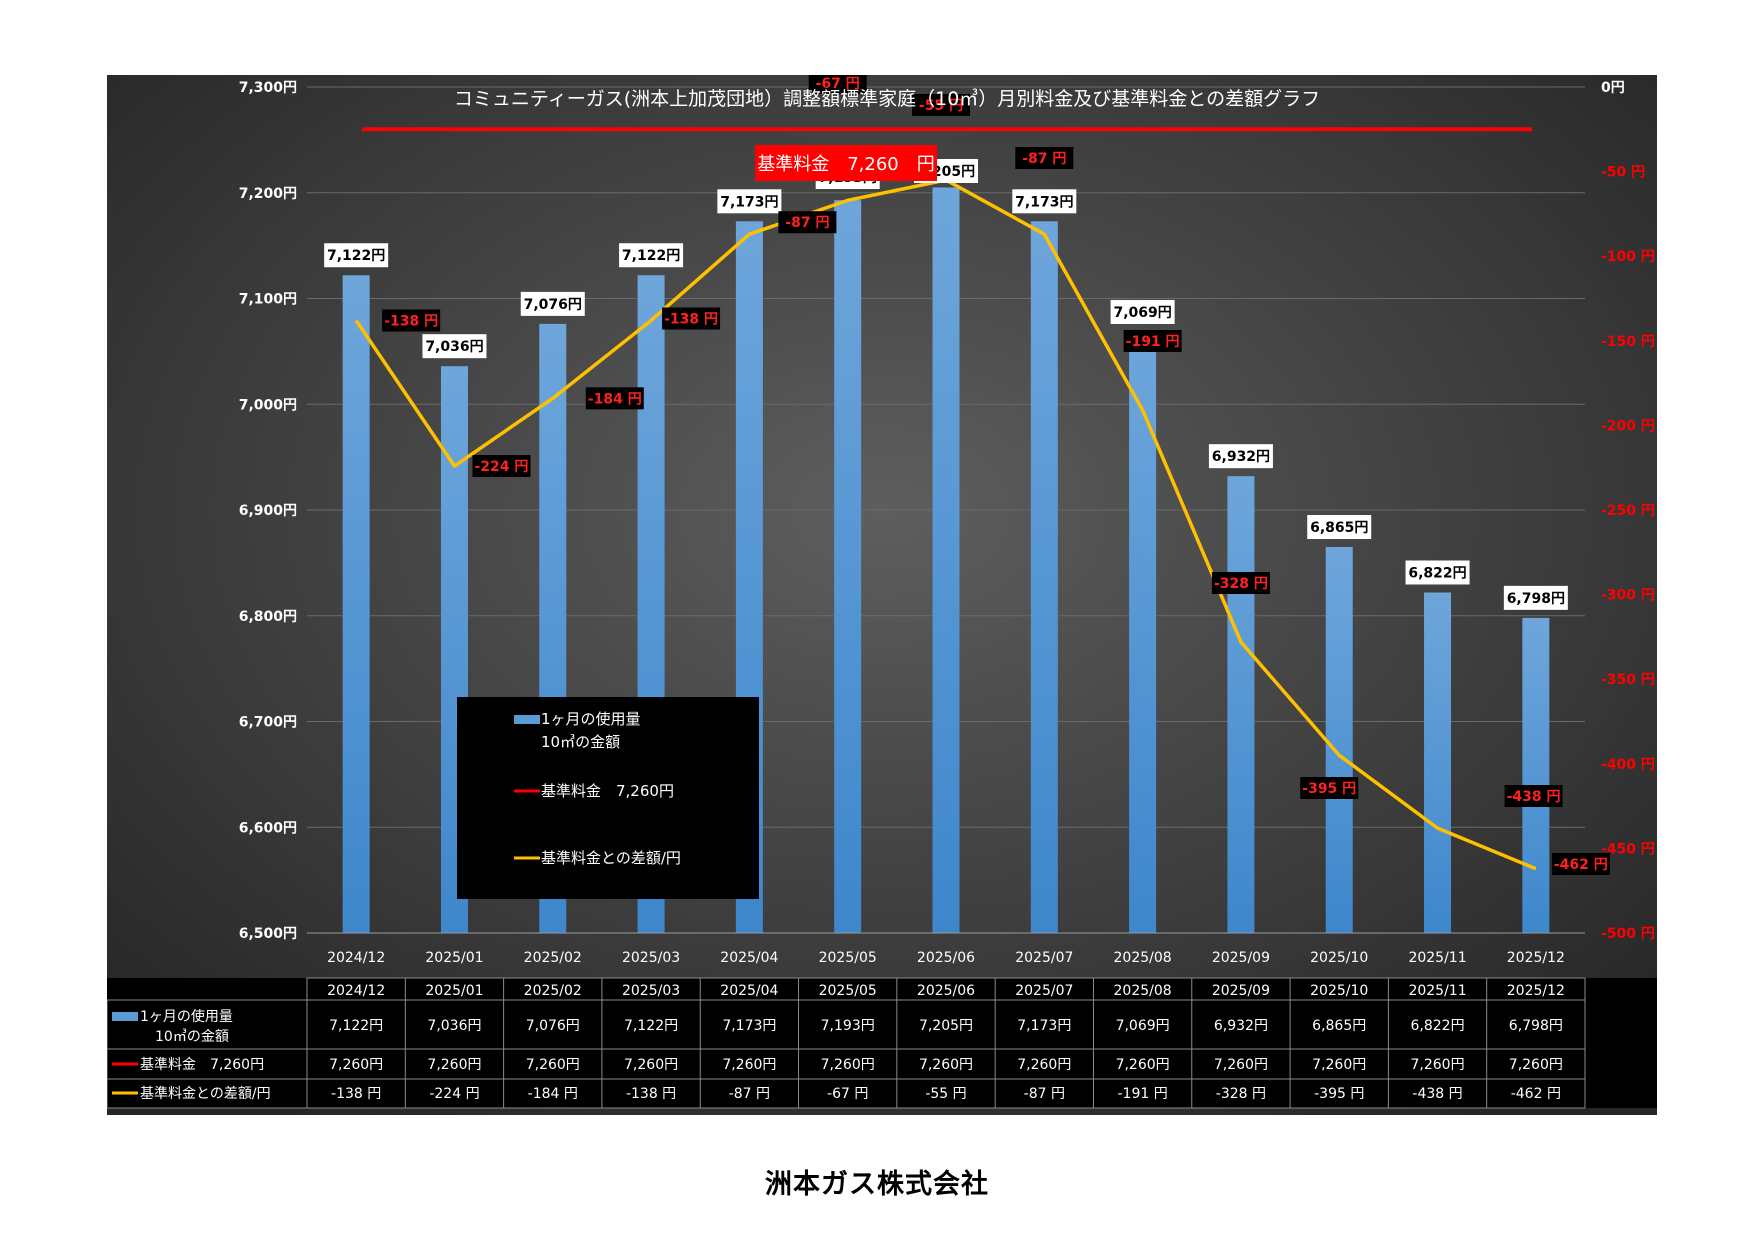 This screenshot has width=1754, height=1240. What do you see at coordinates (1241, 991) in the screenshot?
I see `table-header-cell: 2025/09` at bounding box center [1241, 991].